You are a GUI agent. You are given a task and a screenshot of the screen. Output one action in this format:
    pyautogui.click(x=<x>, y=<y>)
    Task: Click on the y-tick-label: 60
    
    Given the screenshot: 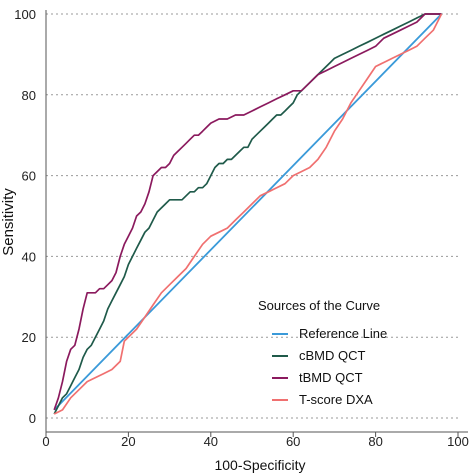 What is the action you would take?
    pyautogui.click(x=29, y=176)
    